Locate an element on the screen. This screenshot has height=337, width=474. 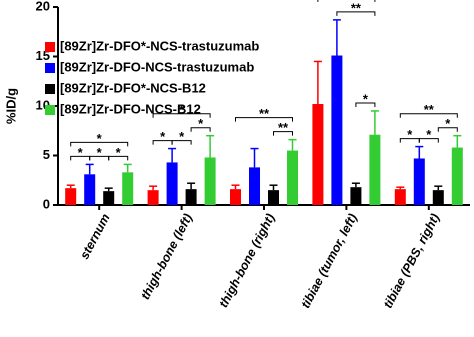
y-tick-label: 20 is located at coordinates (43, 6).